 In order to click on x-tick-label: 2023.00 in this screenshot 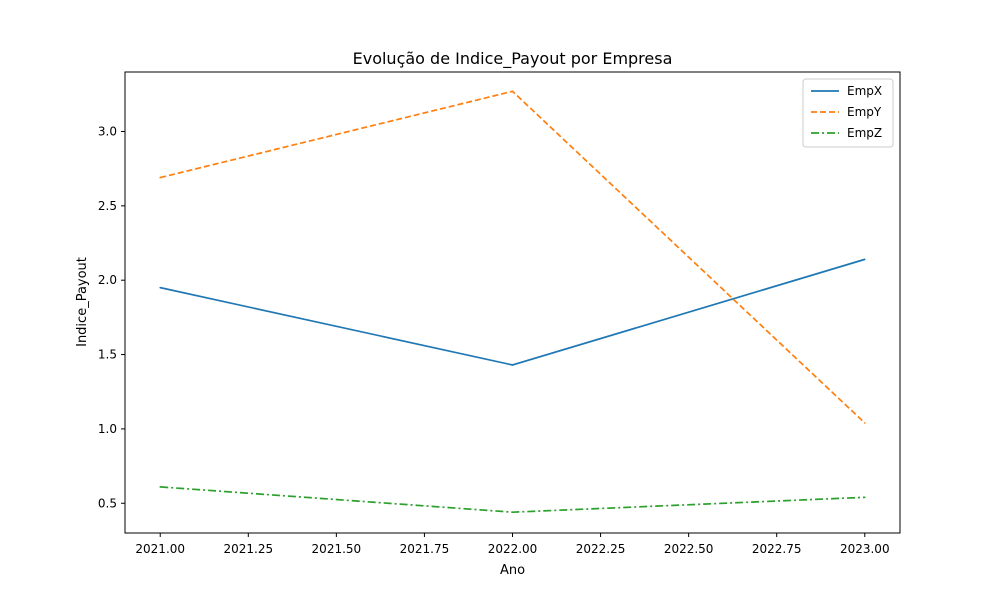, I will do `click(865, 549)`.